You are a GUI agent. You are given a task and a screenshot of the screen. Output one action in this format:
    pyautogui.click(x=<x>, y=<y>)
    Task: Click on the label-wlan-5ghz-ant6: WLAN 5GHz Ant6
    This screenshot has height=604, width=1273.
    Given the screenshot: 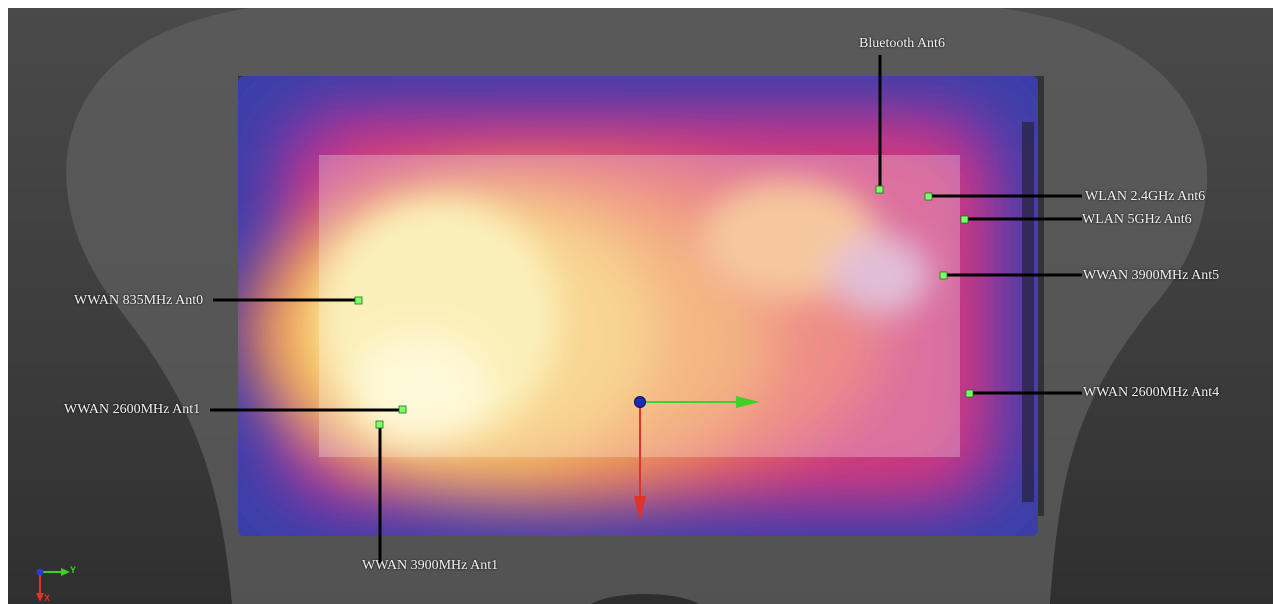 What is the action you would take?
    pyautogui.click(x=1137, y=219)
    